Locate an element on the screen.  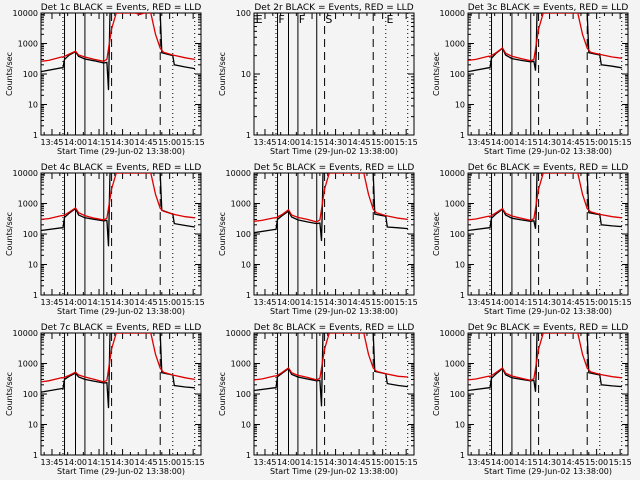
series-line-lld is located at coordinates (545, 197).